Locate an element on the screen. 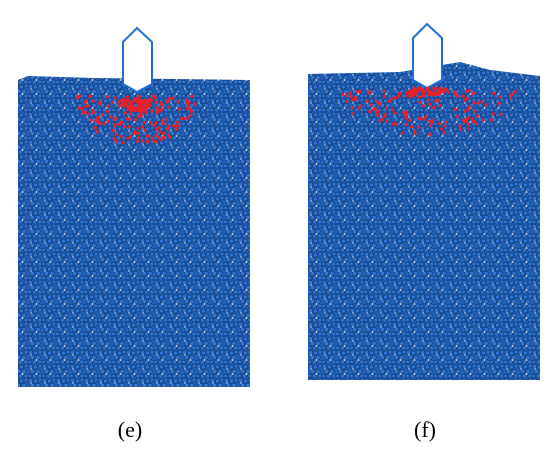 Image resolution: width=550 pixels, height=454 pixels. fracture-particles is located at coordinates (136, 119).